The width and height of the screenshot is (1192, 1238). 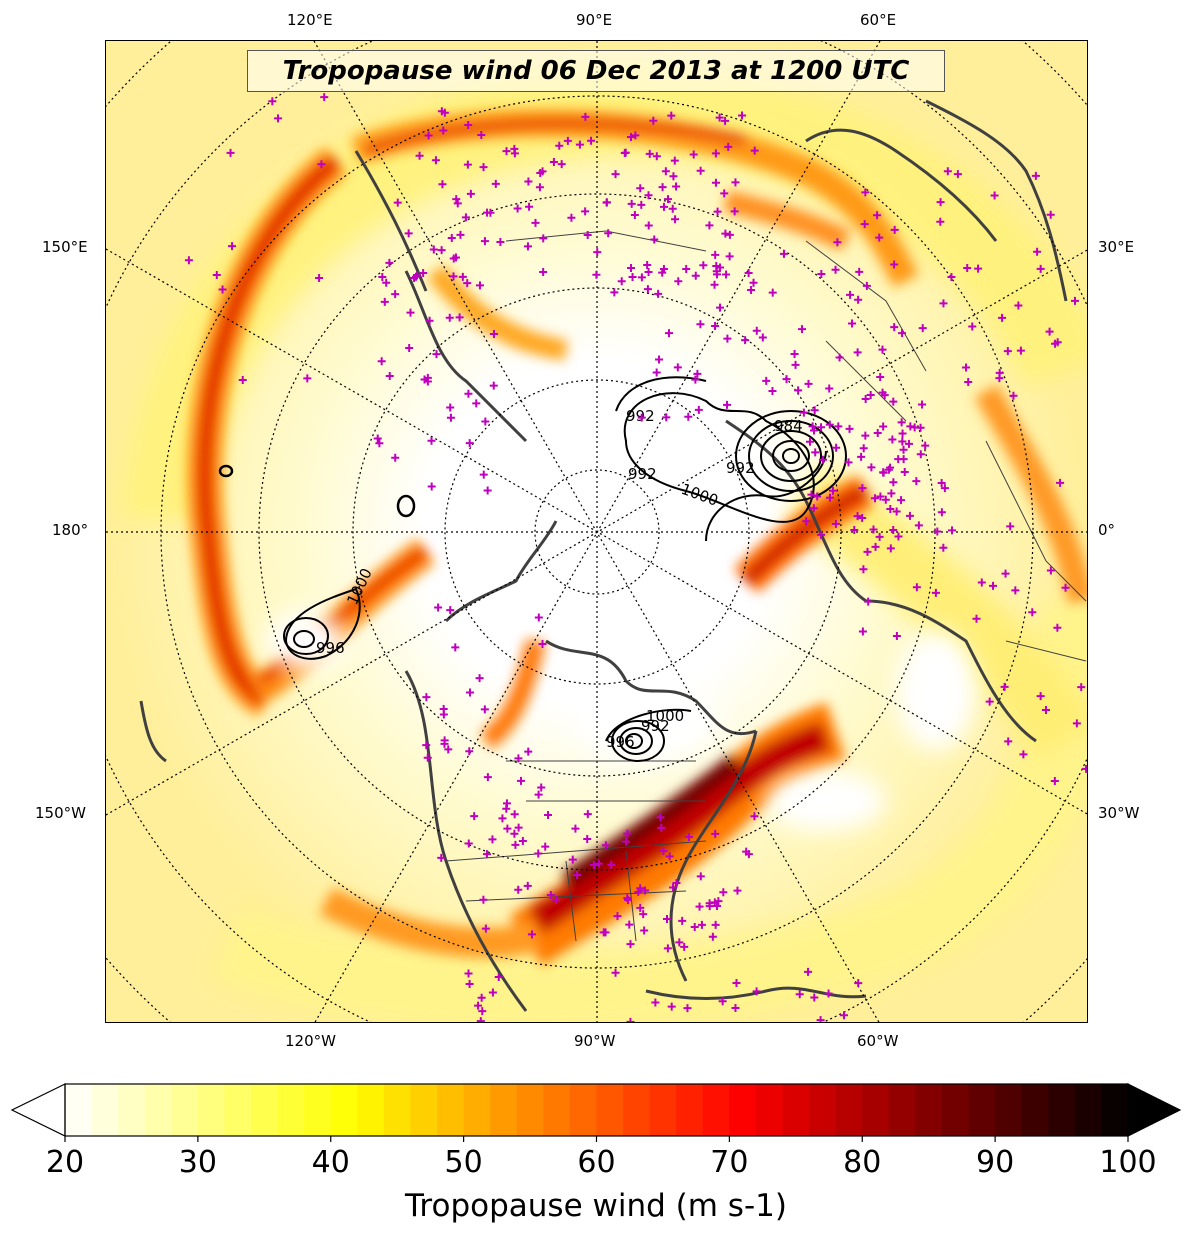 What do you see at coordinates (597, 1110) in the screenshot?
I see `colorbar-cells` at bounding box center [597, 1110].